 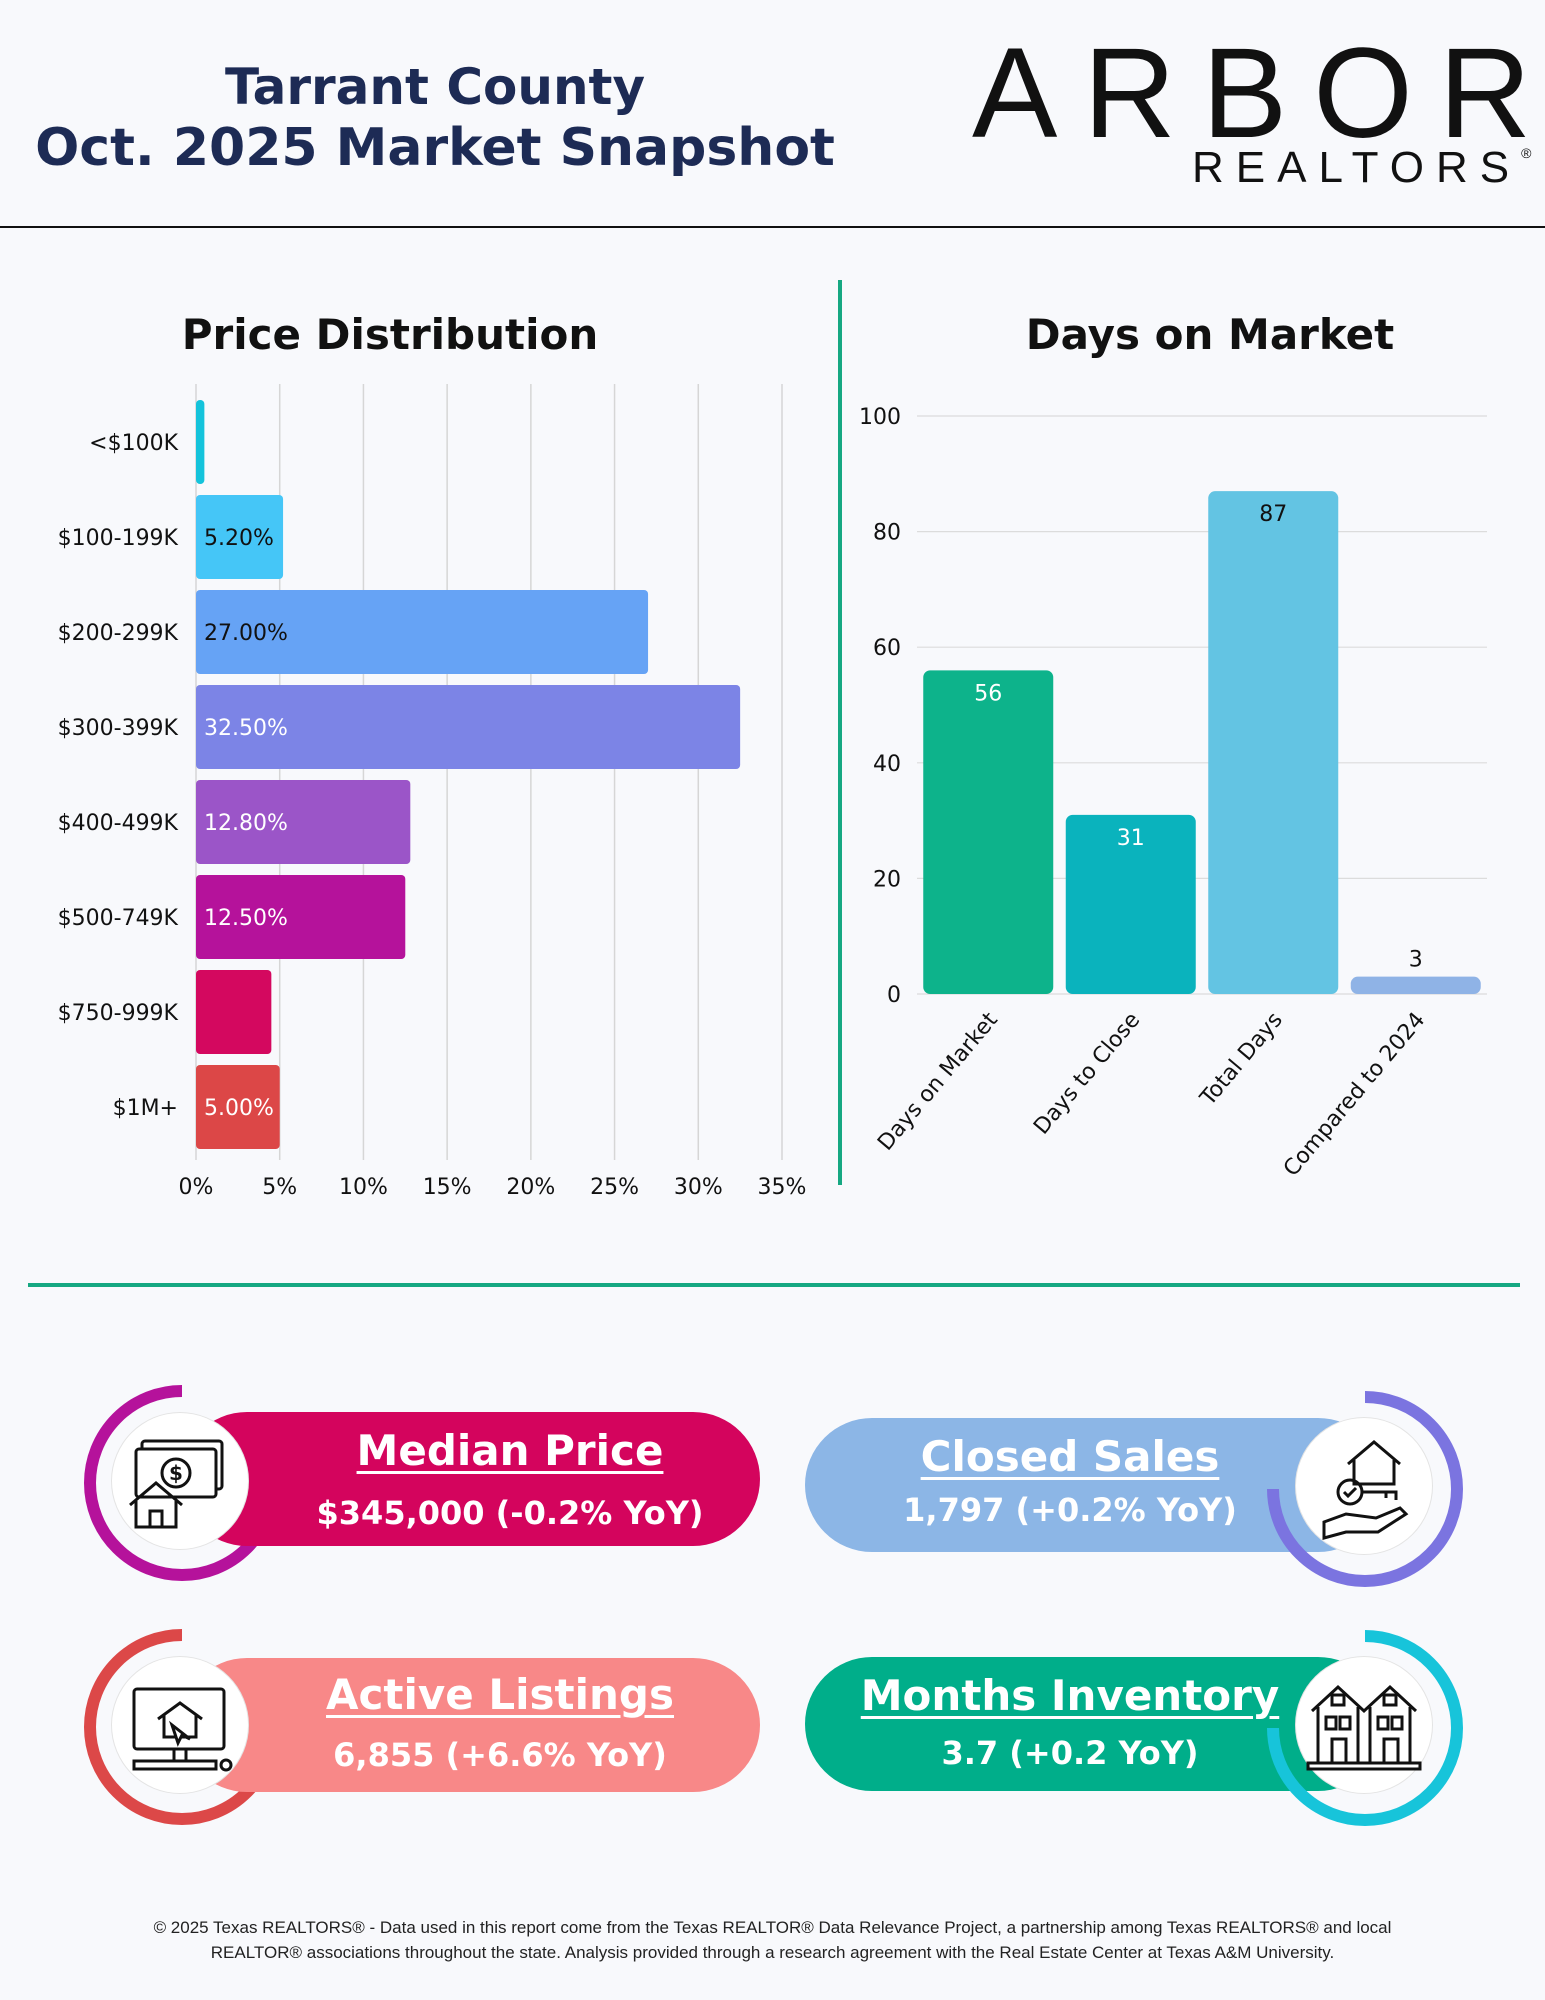 What do you see at coordinates (196, 1187) in the screenshot?
I see `x-tick-label: 0%` at bounding box center [196, 1187].